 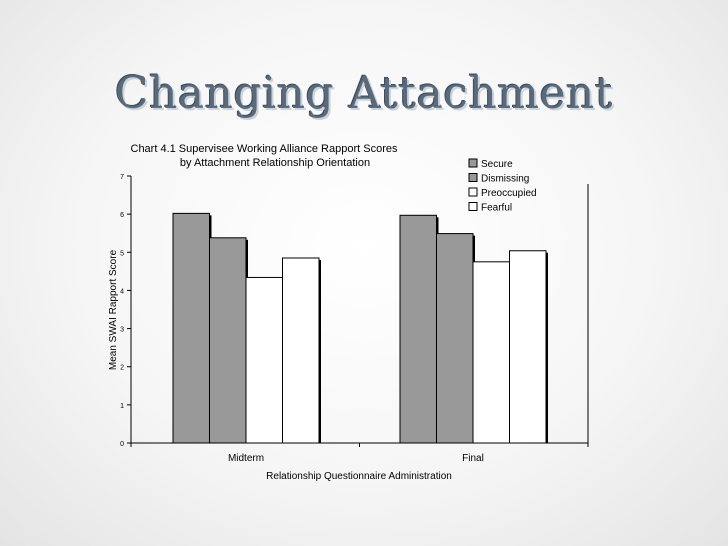 What do you see at coordinates (505, 179) in the screenshot?
I see `legend-label: Dismissing` at bounding box center [505, 179].